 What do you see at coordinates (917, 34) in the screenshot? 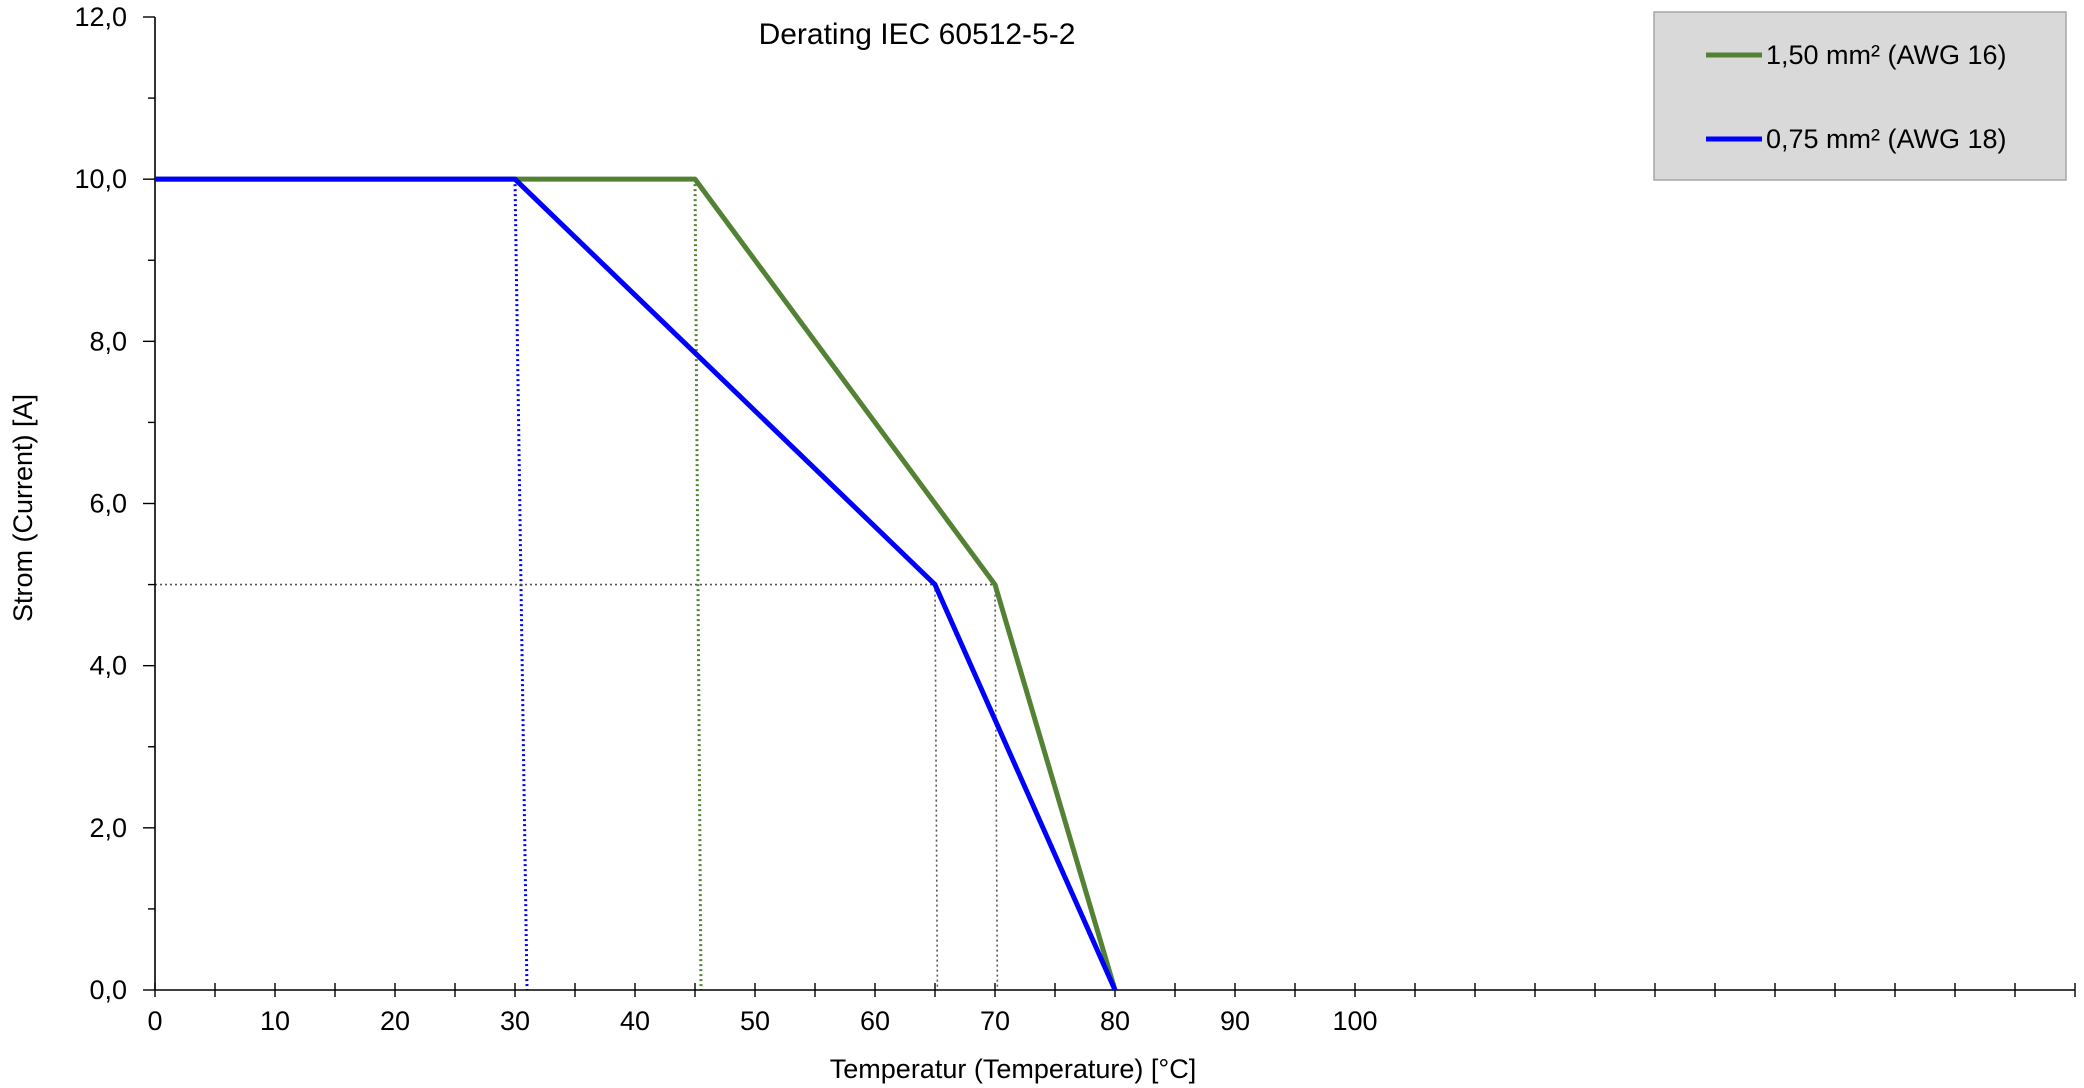
I see `chart-title: Derating IEC 60512-5-2` at bounding box center [917, 34].